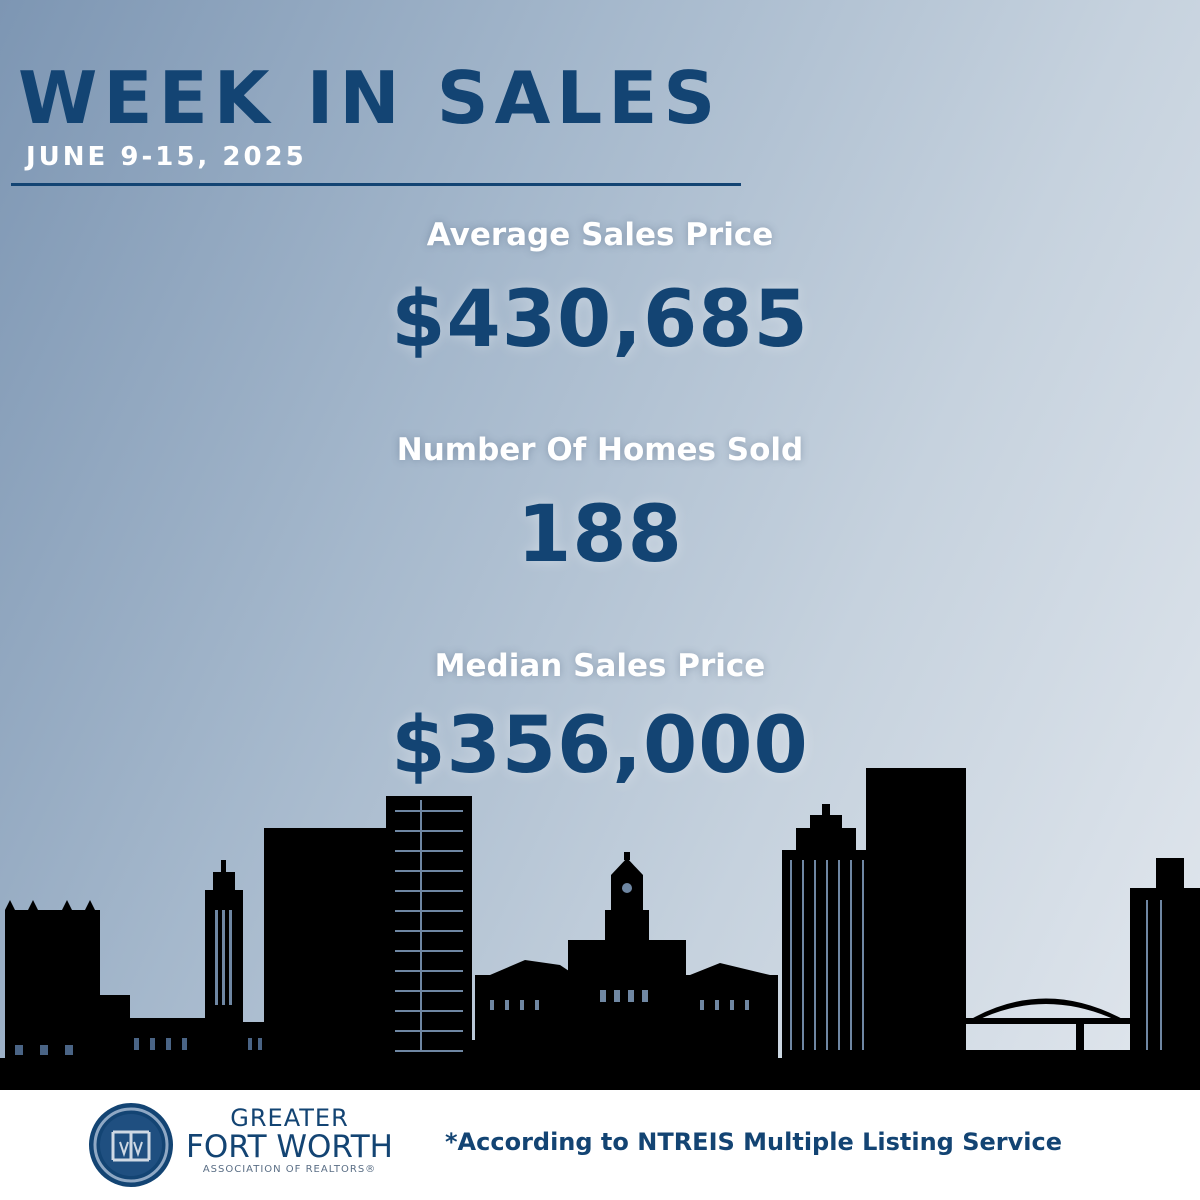  What do you see at coordinates (131, 1145) in the screenshot?
I see `gfw-logo-icon` at bounding box center [131, 1145].